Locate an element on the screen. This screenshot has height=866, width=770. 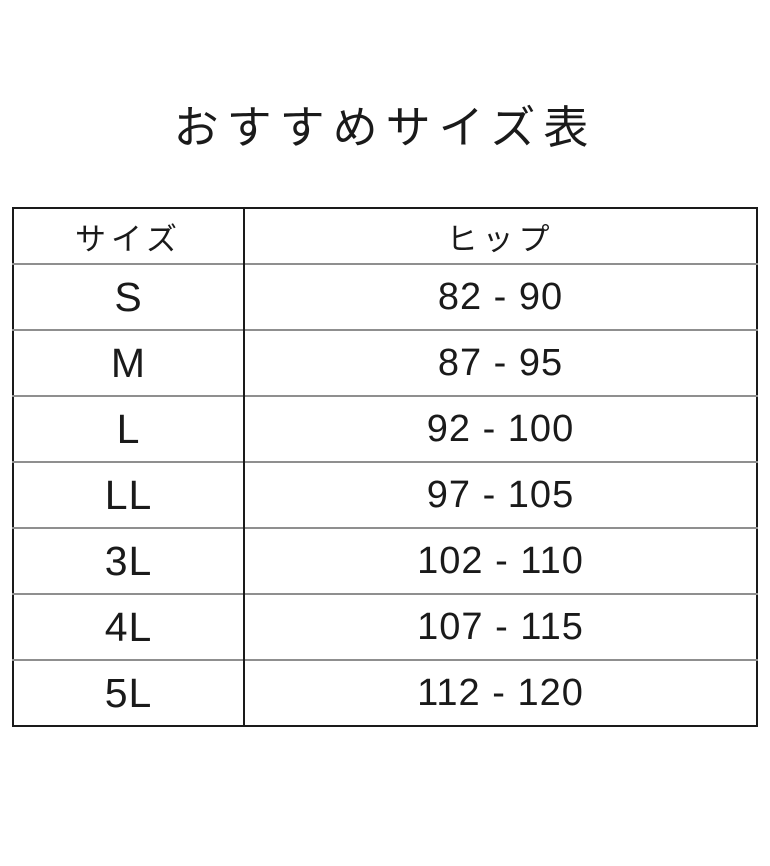
table-row-3l: 3L 102 - 110 is located at coordinates (385, 560).